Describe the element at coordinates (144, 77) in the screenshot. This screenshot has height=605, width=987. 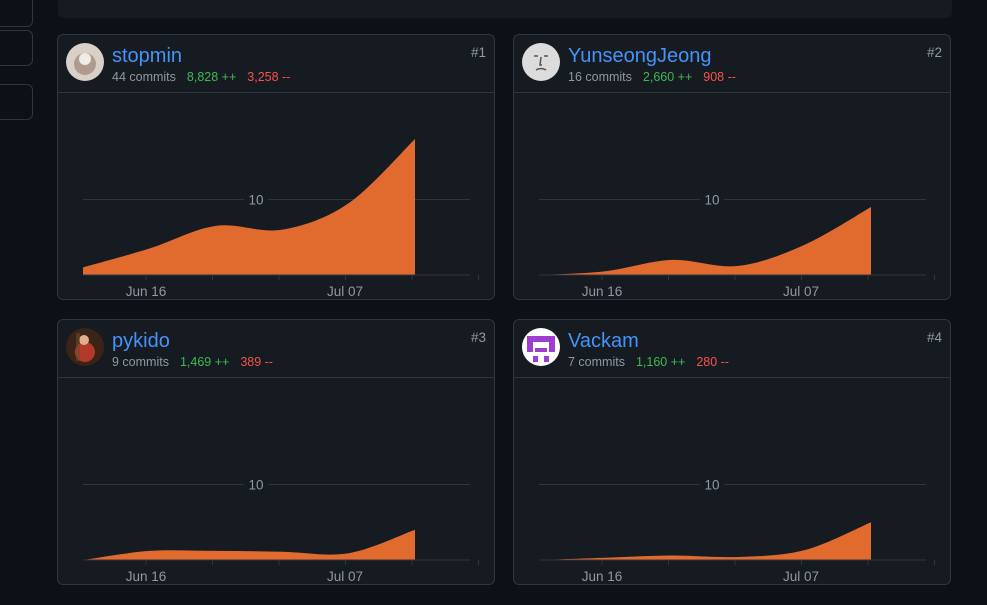
I see `commit-count: 44 commits` at that location.